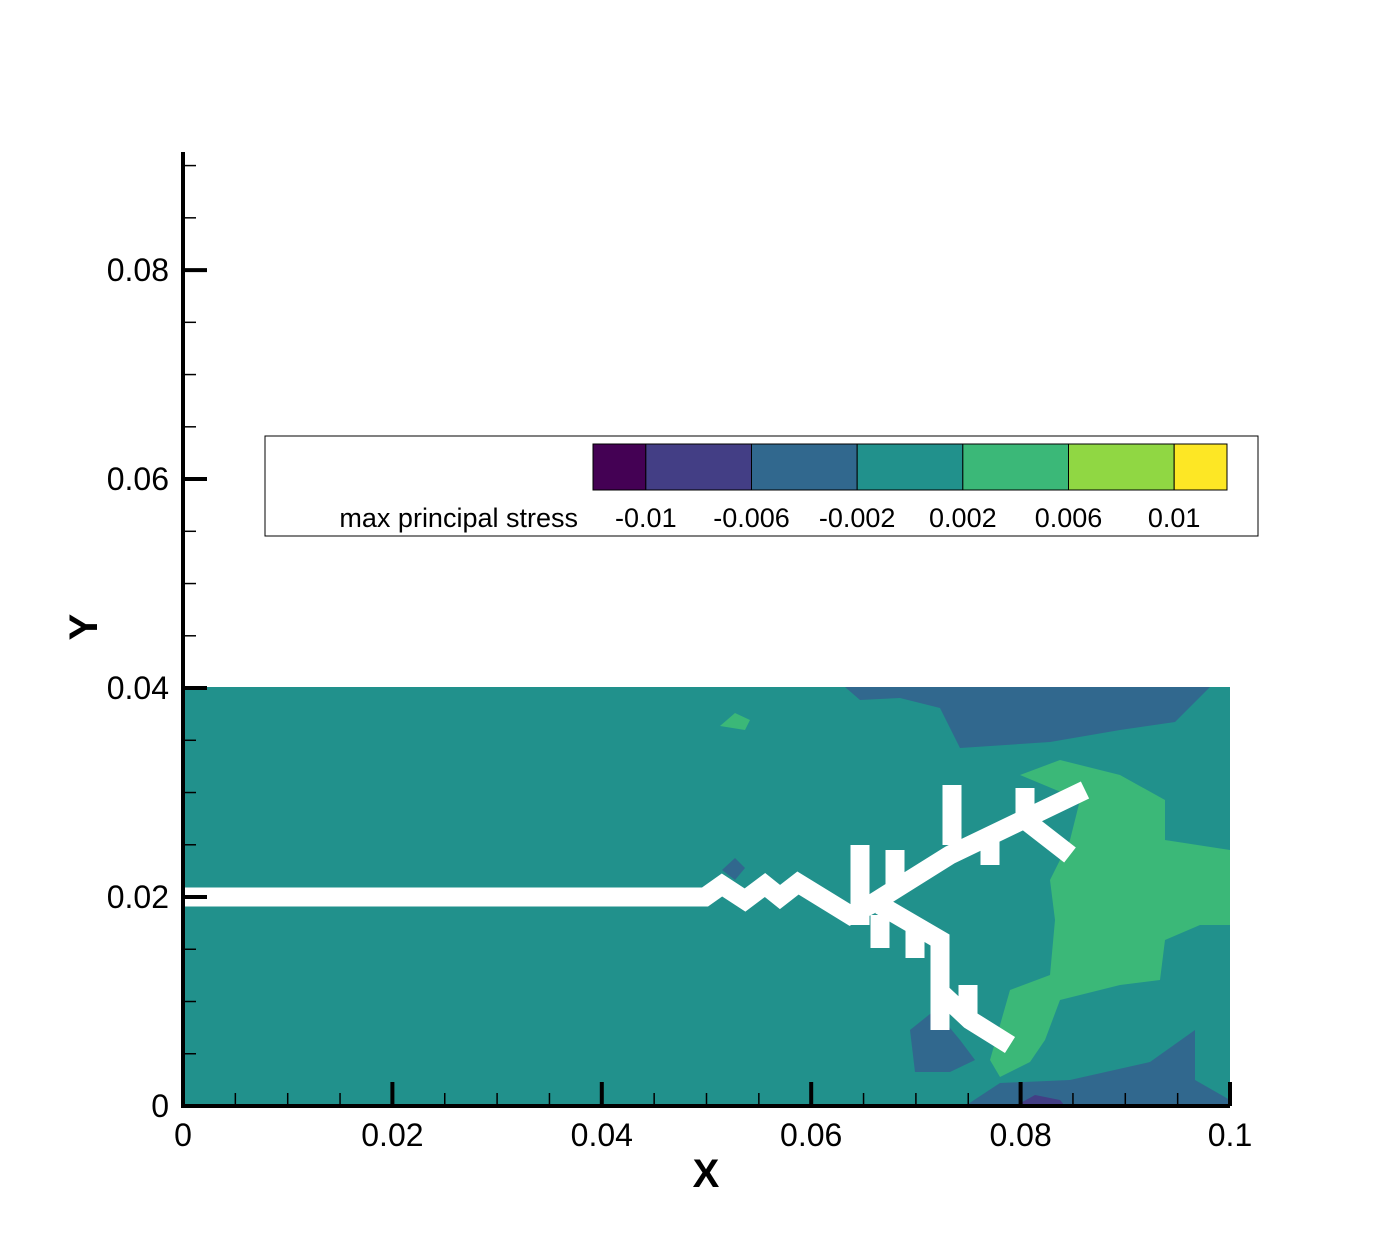 The image size is (1400, 1245). Describe the element at coordinates (138, 270) in the screenshot. I see `y-tick-label: 0.08` at that location.